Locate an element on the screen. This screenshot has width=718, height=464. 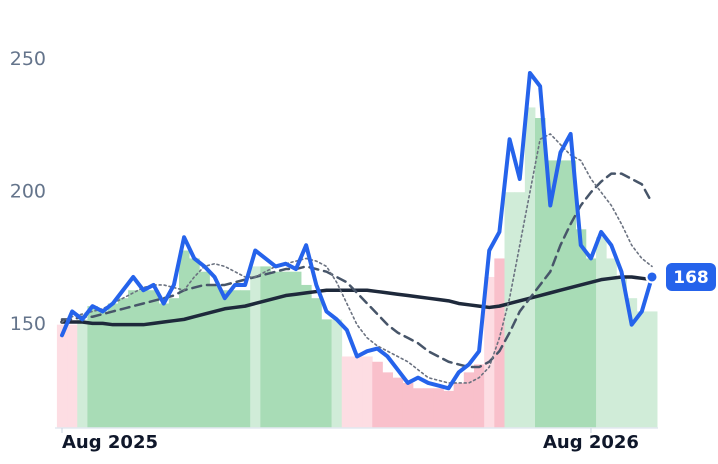
last-value-label: 168 is located at coordinates (691, 278).